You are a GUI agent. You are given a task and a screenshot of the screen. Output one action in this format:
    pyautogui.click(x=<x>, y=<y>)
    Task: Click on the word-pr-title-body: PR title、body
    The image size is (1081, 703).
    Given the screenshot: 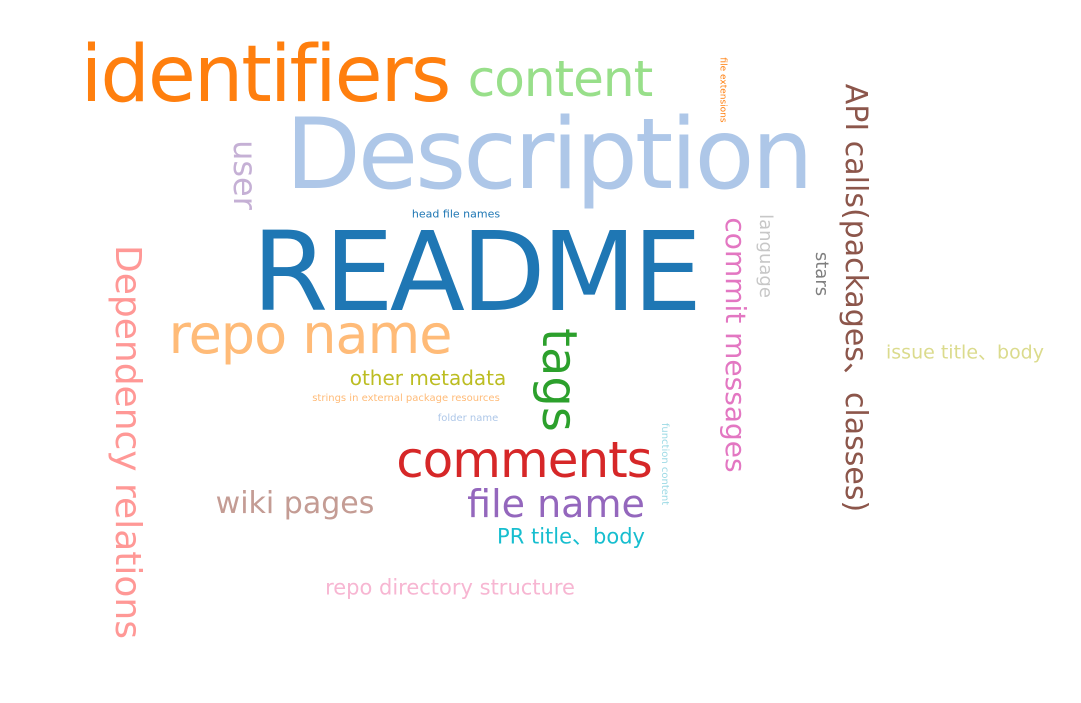 What is the action you would take?
    pyautogui.click(x=571, y=536)
    